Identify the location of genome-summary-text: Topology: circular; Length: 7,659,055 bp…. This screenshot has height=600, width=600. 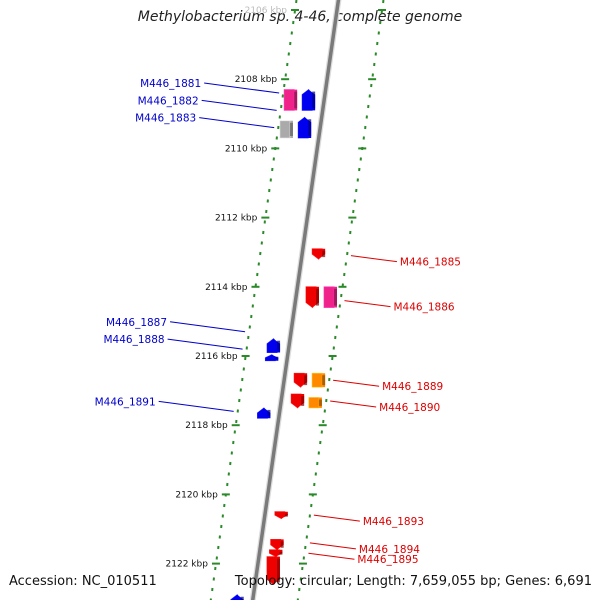
(413, 581).